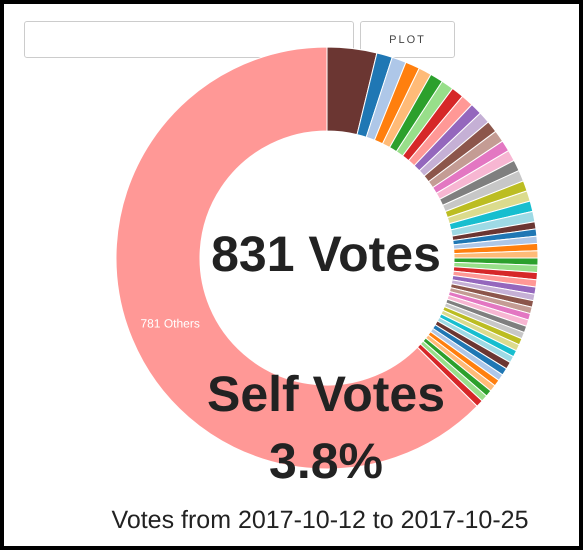 The width and height of the screenshot is (583, 550). Describe the element at coordinates (320, 520) in the screenshot. I see `text: Votes from 2017-10-12 to 2017-10-25` at that location.